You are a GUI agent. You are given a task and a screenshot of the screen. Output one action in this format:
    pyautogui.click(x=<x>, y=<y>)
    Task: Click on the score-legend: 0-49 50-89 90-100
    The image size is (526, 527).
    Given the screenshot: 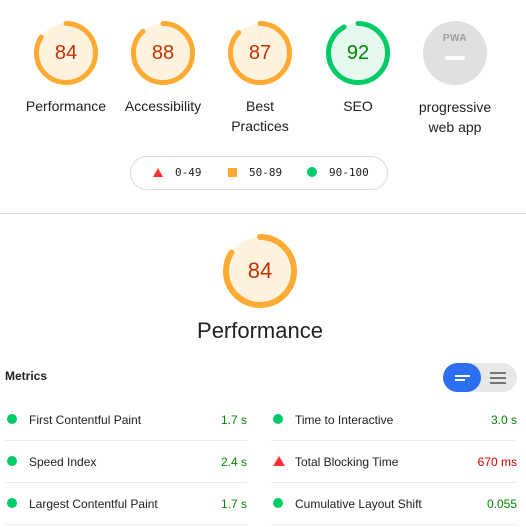 What is the action you would take?
    pyautogui.click(x=259, y=173)
    